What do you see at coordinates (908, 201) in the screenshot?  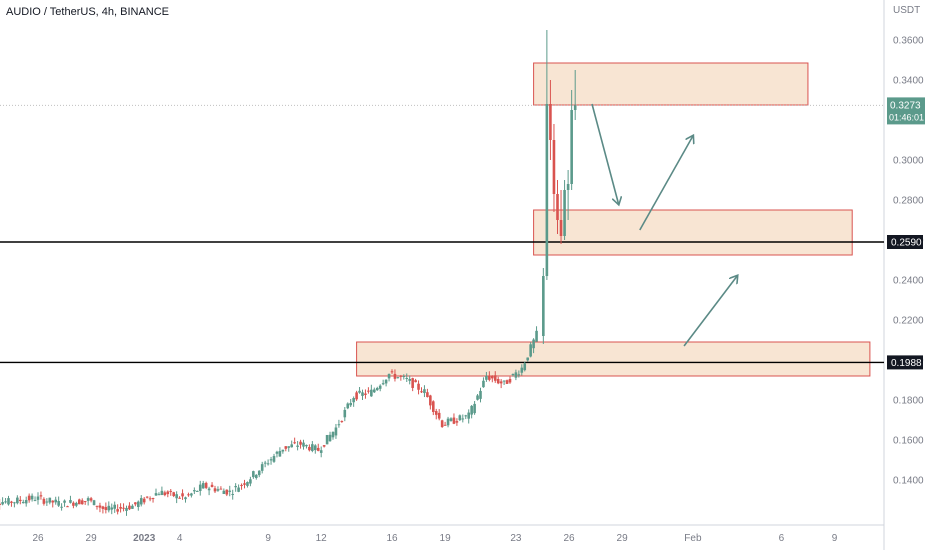 I see `y-tick-label: 0.2800` at bounding box center [908, 201].